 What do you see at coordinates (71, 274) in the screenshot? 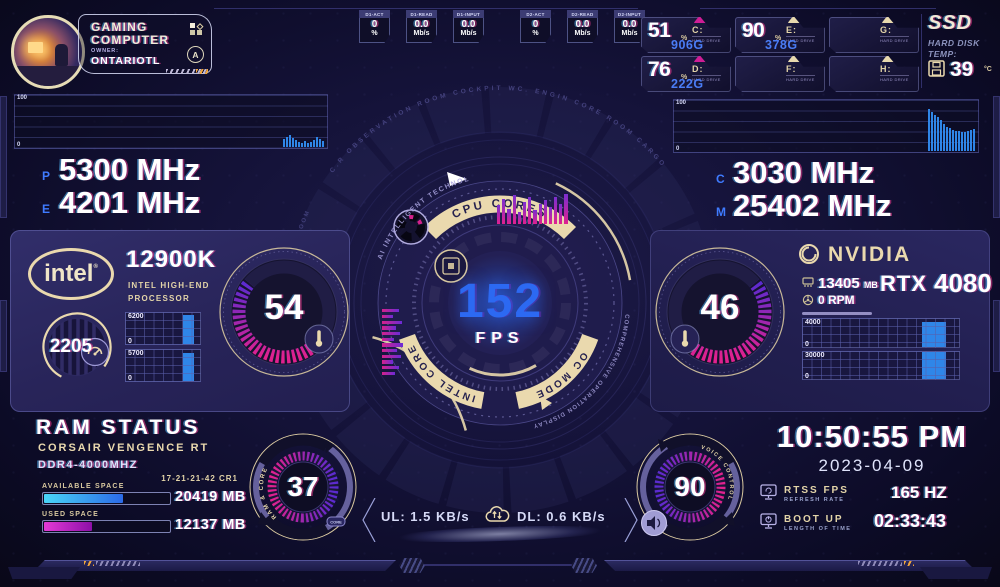
I see `intel-logo: intel ®` at bounding box center [71, 274].